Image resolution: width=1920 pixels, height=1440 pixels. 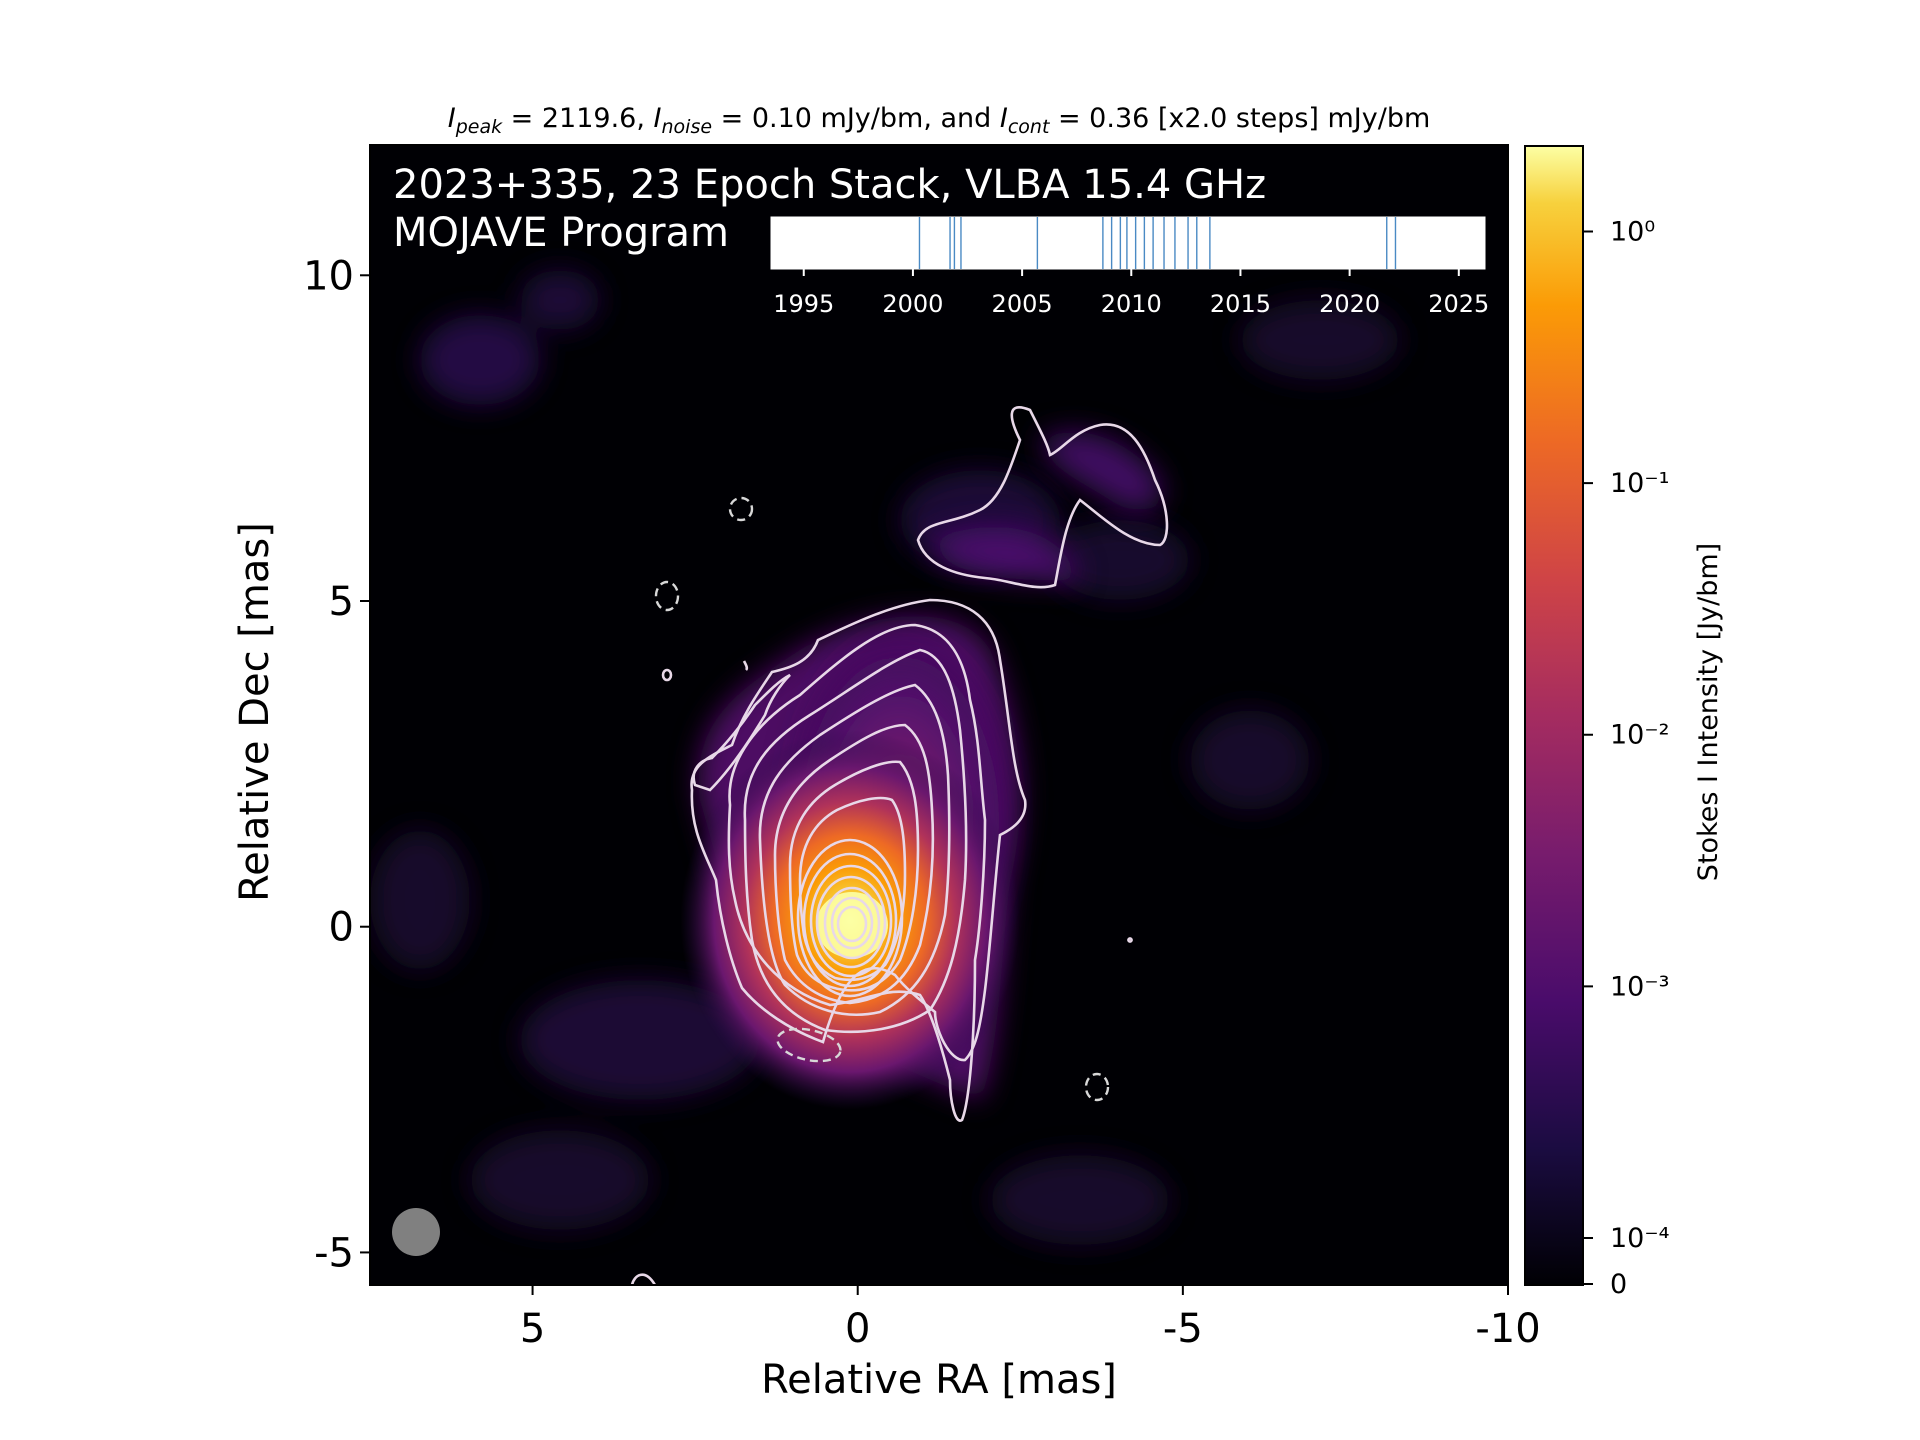 I want to click on epoch-tick-label: 2000, so click(x=912, y=304).